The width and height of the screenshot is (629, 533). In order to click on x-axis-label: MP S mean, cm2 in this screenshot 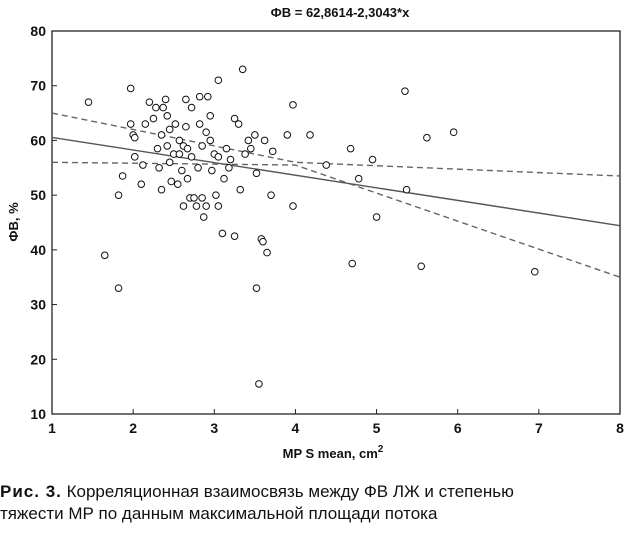, I will do `click(333, 452)`.